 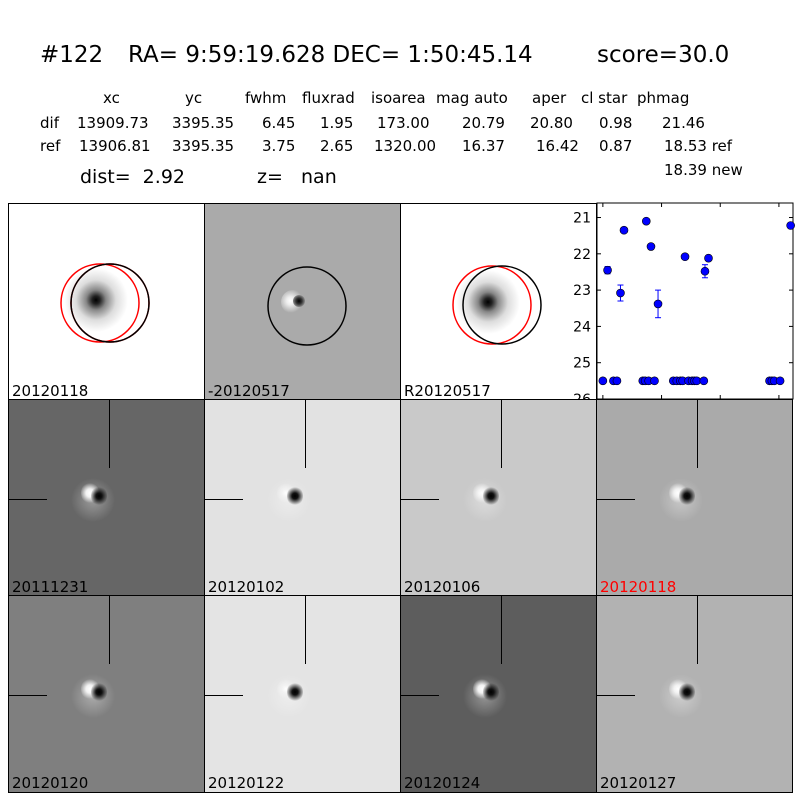 I want to click on row-value-3: 2.65, so click(x=337, y=146).